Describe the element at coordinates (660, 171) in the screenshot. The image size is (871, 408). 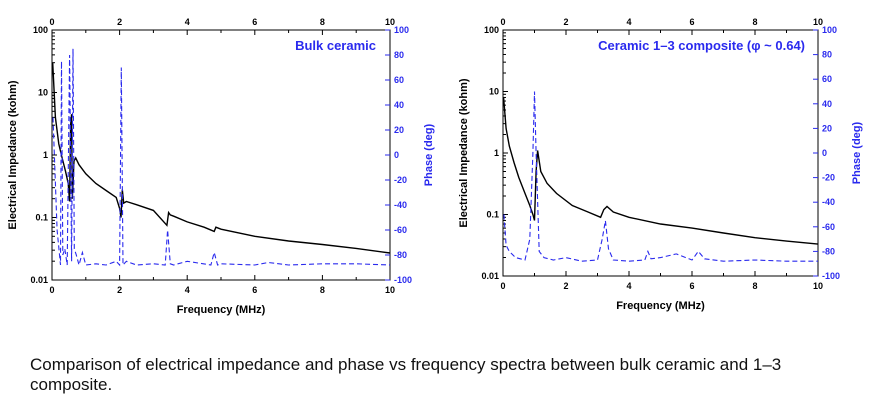
I see `impedance-line` at that location.